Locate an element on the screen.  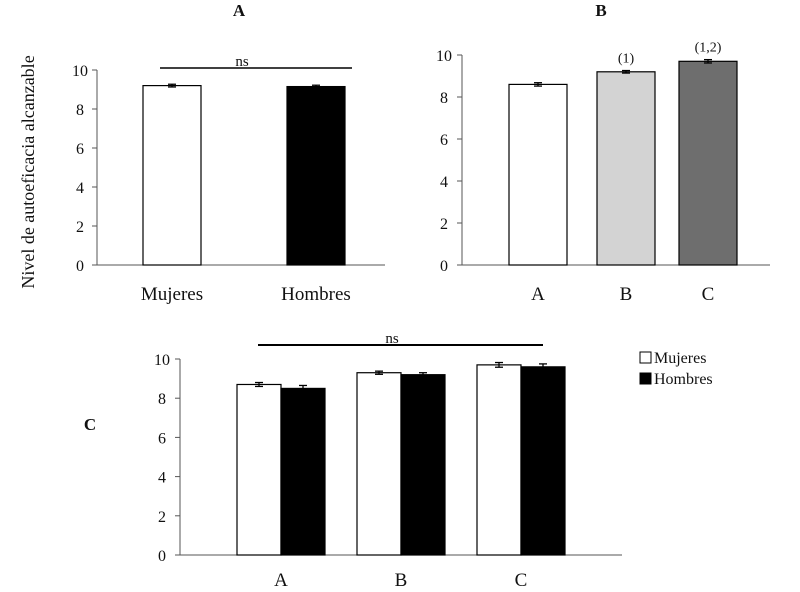
panel-c-mujeres-c-bar is located at coordinates (499, 460).